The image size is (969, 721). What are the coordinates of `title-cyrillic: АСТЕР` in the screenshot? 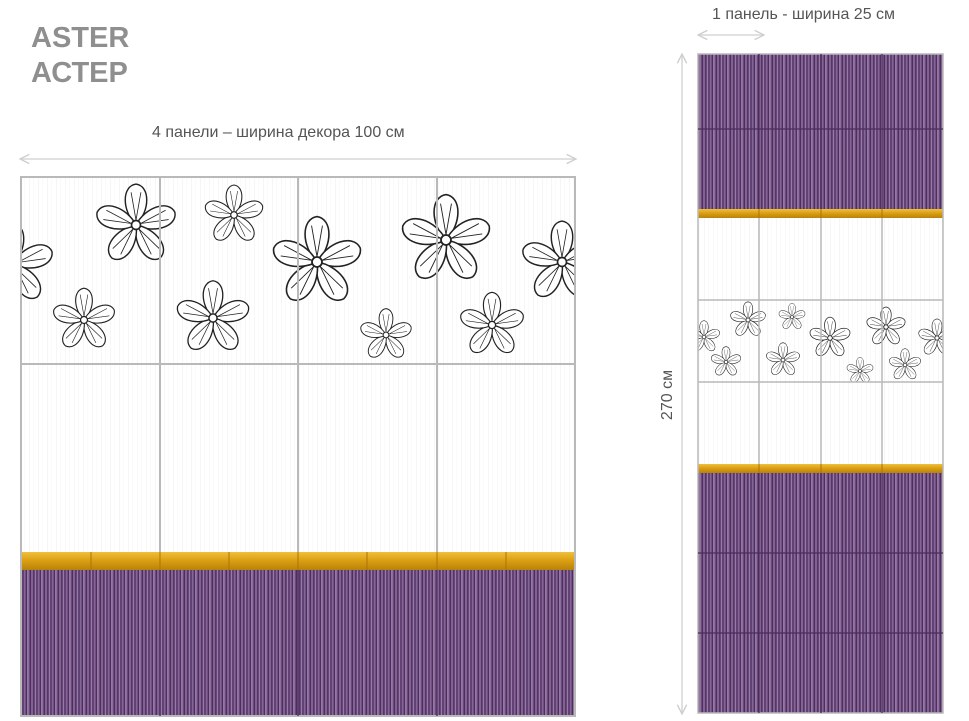 It's located at (79, 73).